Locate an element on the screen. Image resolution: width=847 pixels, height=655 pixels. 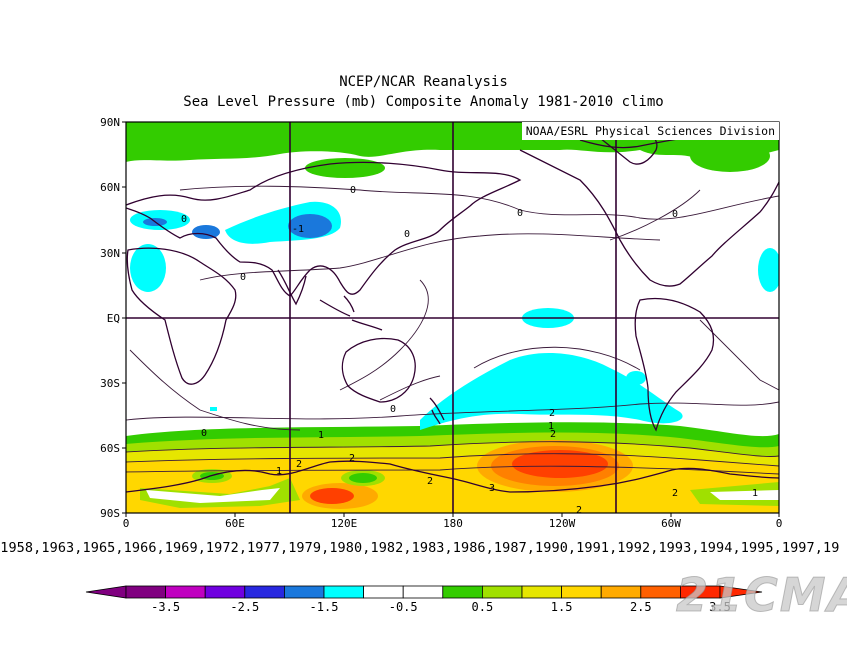
colorbar-arrow-left is located at coordinates (106, 592).